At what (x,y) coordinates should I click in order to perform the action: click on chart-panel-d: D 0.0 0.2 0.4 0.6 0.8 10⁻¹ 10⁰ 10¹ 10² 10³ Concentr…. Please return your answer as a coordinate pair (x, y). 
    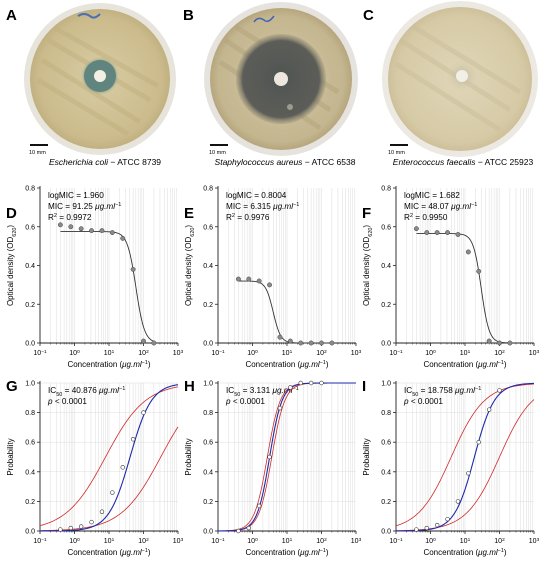
    Looking at the image, I should click on (95, 278).